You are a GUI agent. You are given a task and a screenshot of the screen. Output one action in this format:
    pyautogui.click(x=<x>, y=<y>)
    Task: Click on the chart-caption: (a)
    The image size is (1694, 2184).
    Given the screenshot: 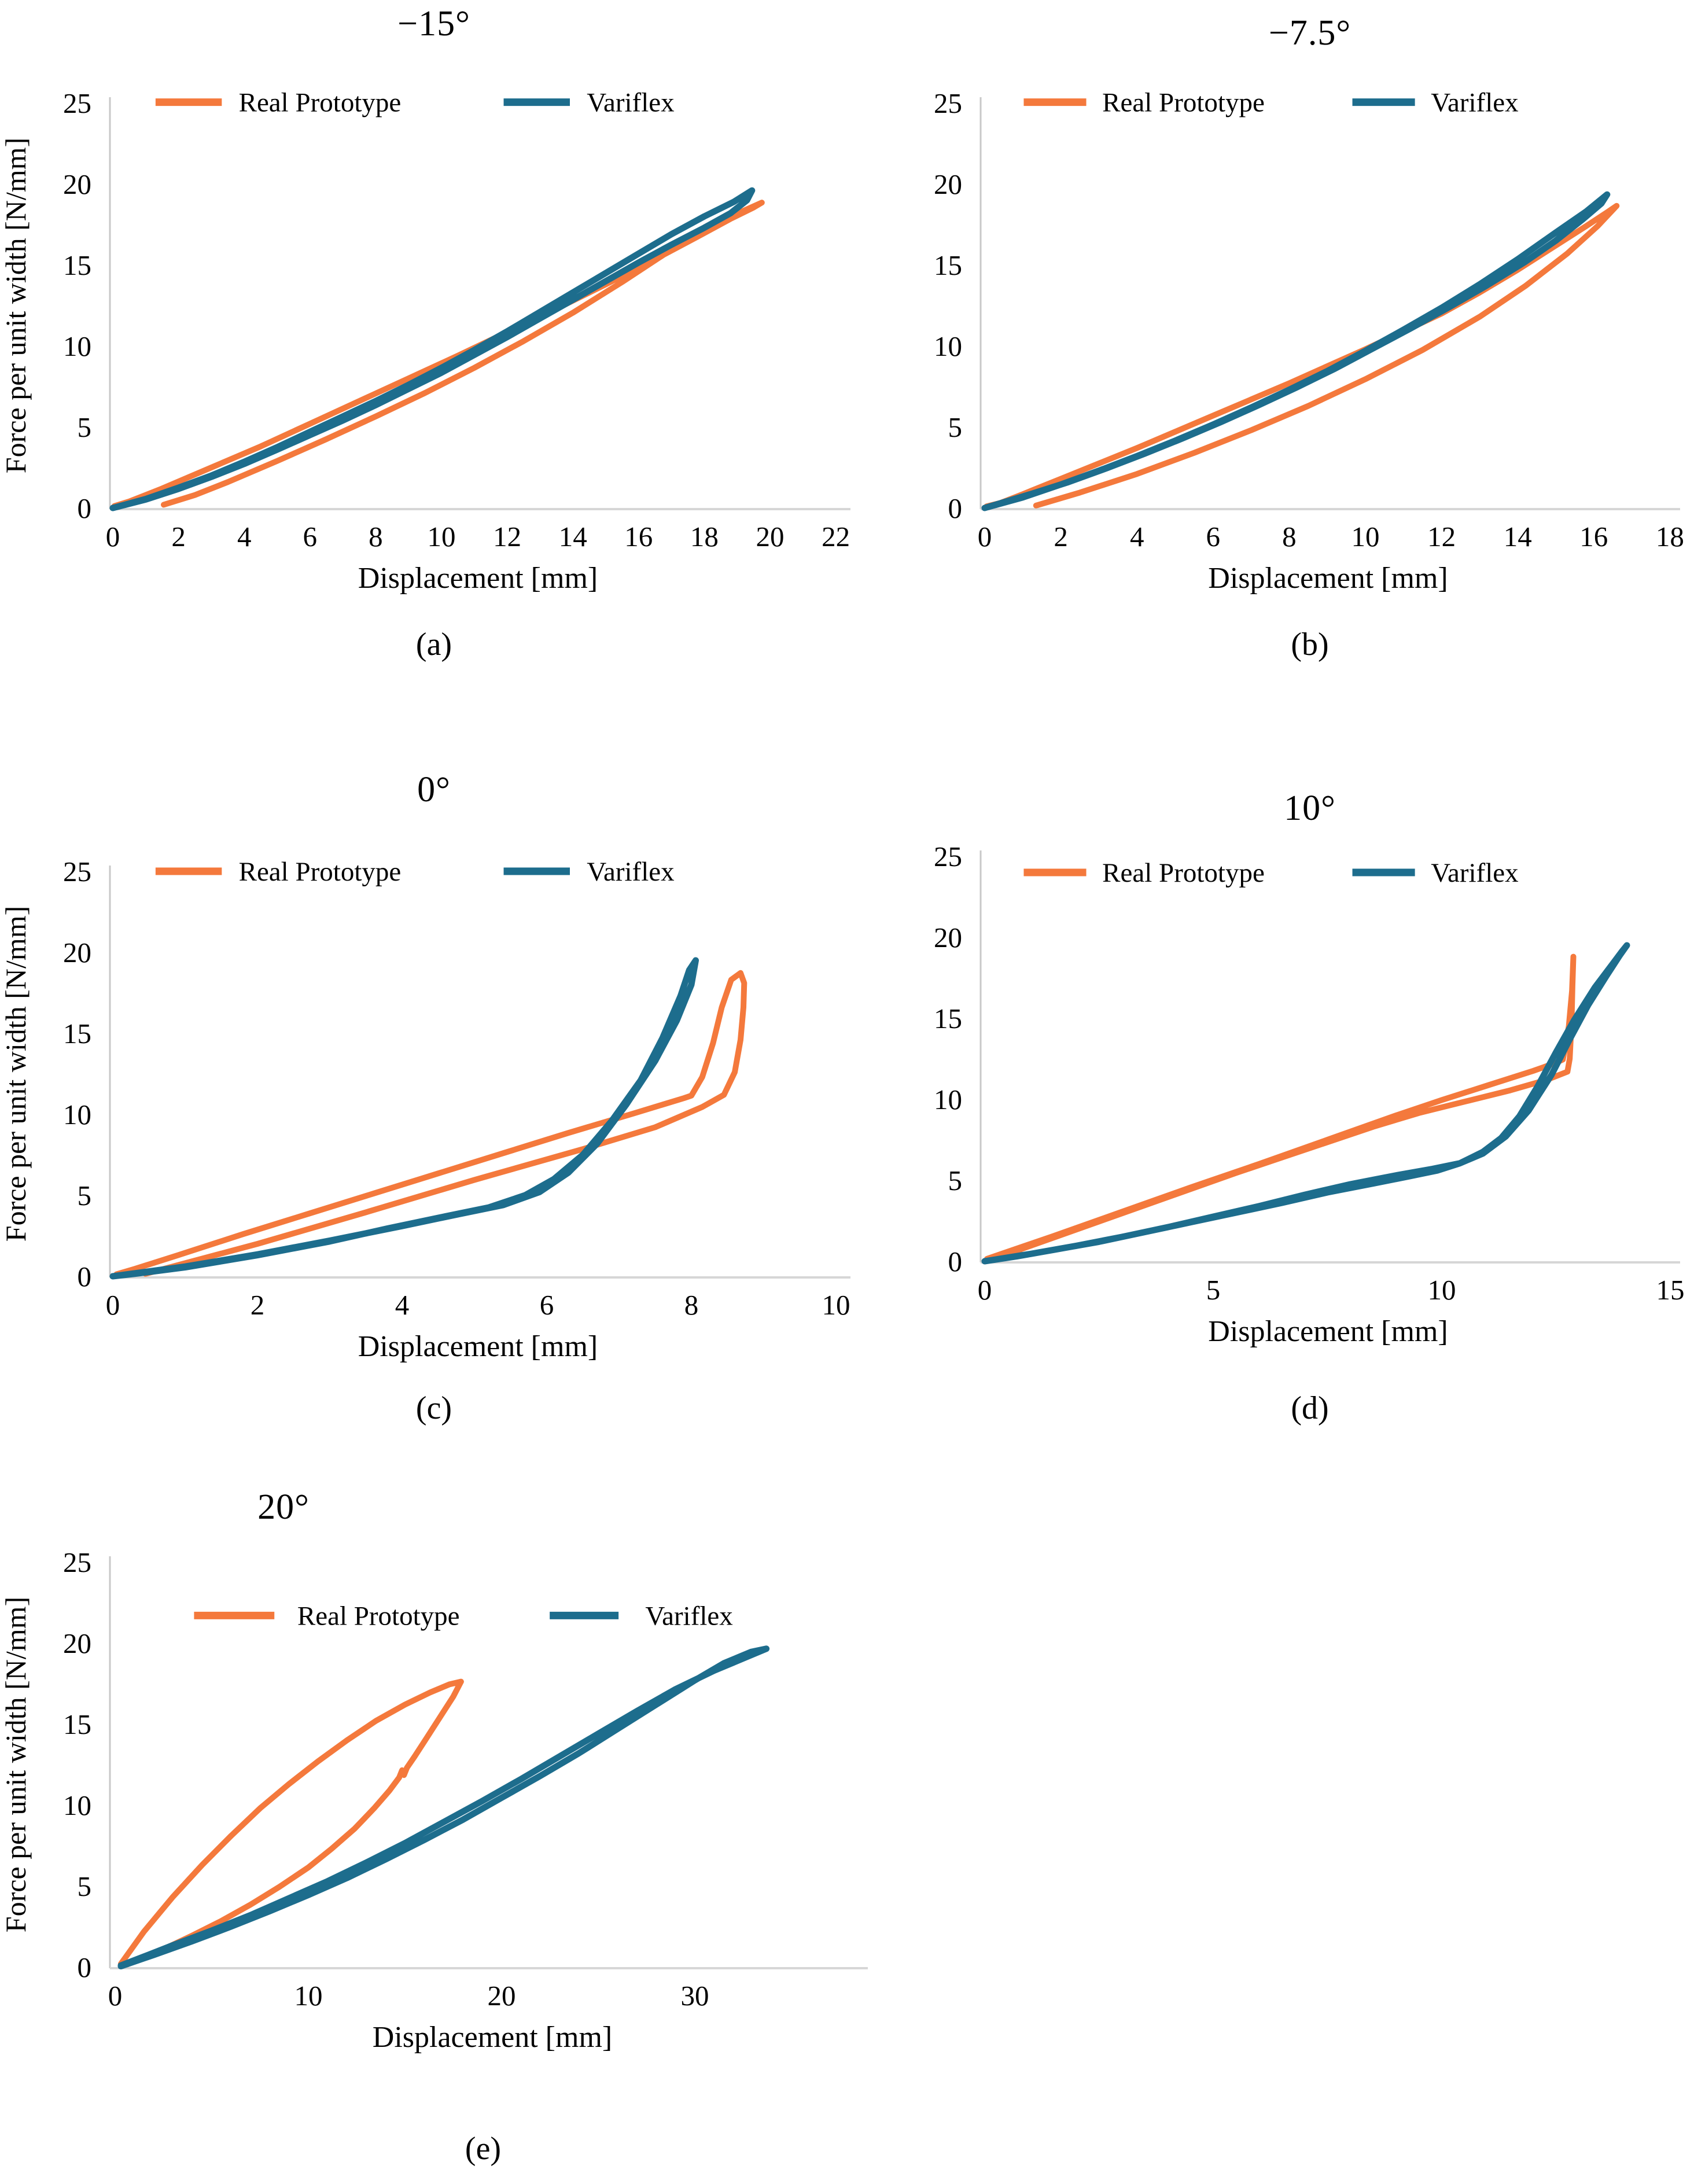 What is the action you would take?
    pyautogui.click(x=433, y=645)
    